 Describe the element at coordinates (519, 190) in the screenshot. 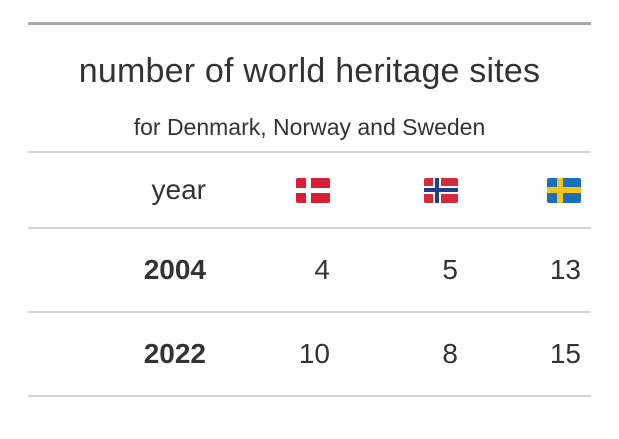

I see `column-header-sweden` at that location.